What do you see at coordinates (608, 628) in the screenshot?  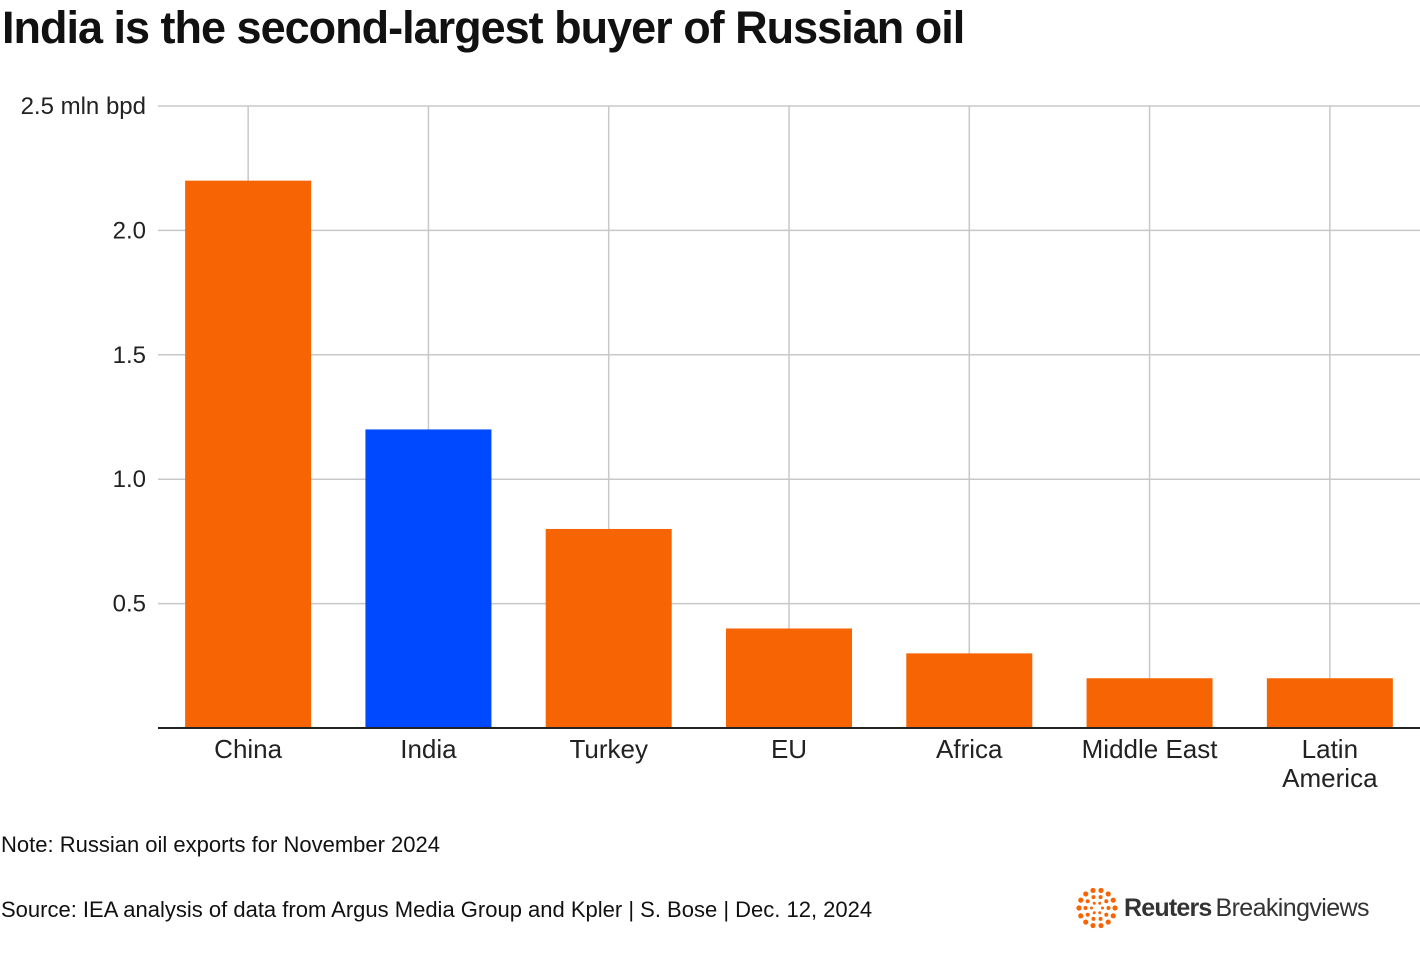 I see `bar-turkey` at bounding box center [608, 628].